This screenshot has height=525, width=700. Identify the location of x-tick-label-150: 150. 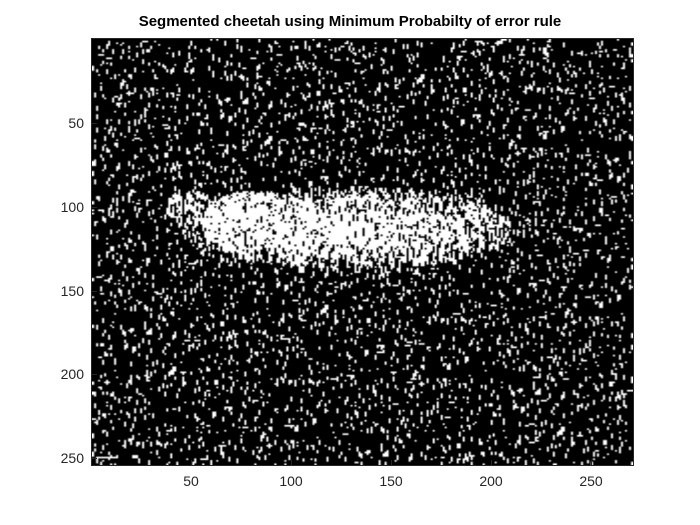
(391, 481).